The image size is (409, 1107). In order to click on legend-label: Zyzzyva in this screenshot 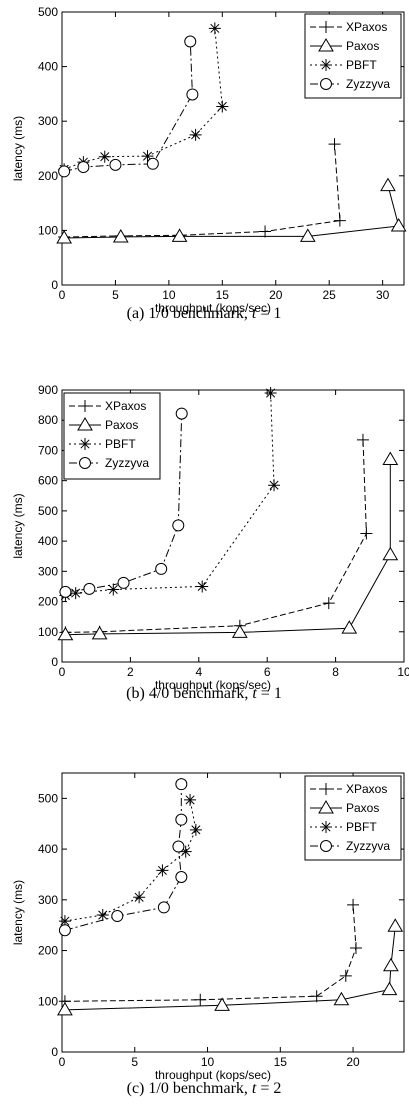, I will do `click(368, 846)`.